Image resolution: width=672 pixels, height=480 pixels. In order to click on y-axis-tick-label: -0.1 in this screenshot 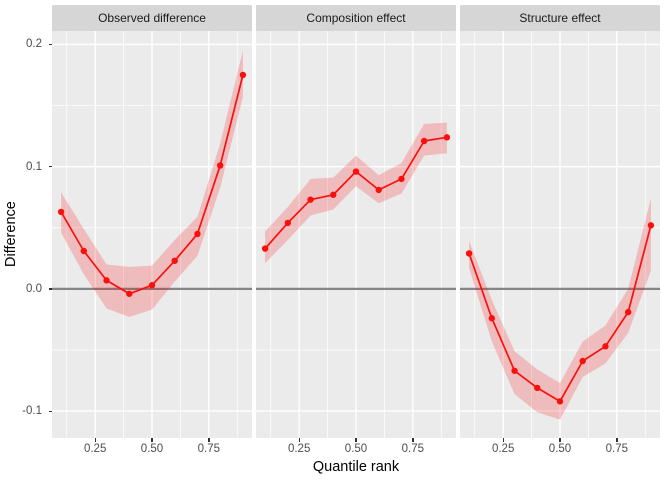, I will do `click(32, 411)`.